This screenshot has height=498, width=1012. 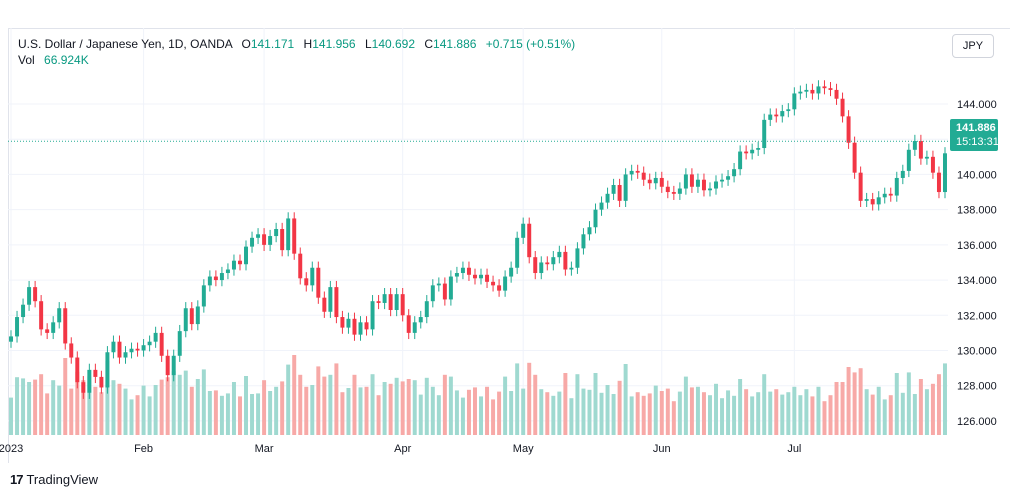 What do you see at coordinates (246, 44) in the screenshot?
I see `legend-open-key: O` at bounding box center [246, 44].